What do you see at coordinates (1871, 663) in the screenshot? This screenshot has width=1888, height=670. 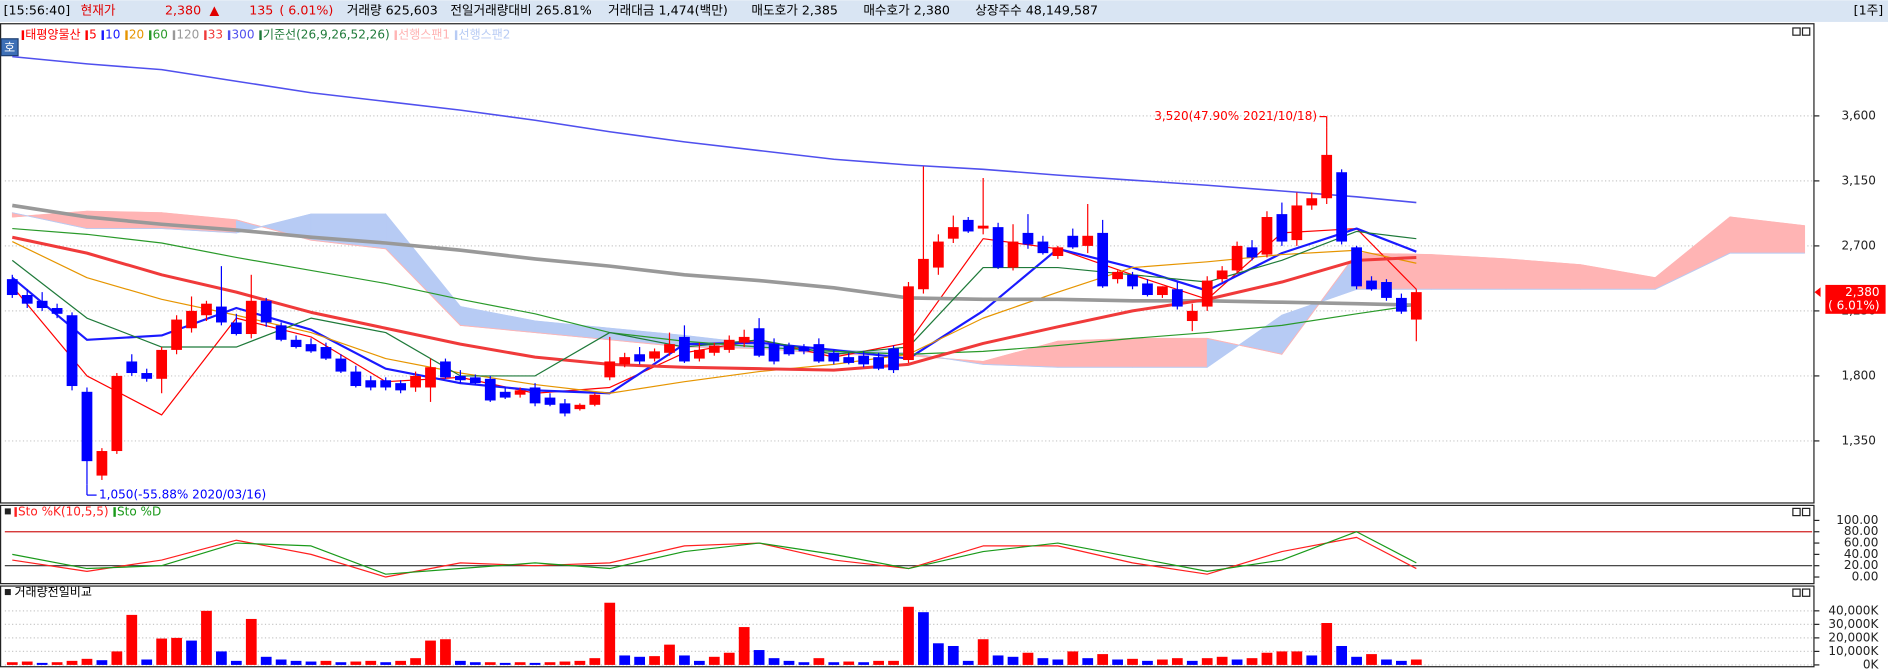 I see `y-tick-label: 0K` at bounding box center [1871, 663].